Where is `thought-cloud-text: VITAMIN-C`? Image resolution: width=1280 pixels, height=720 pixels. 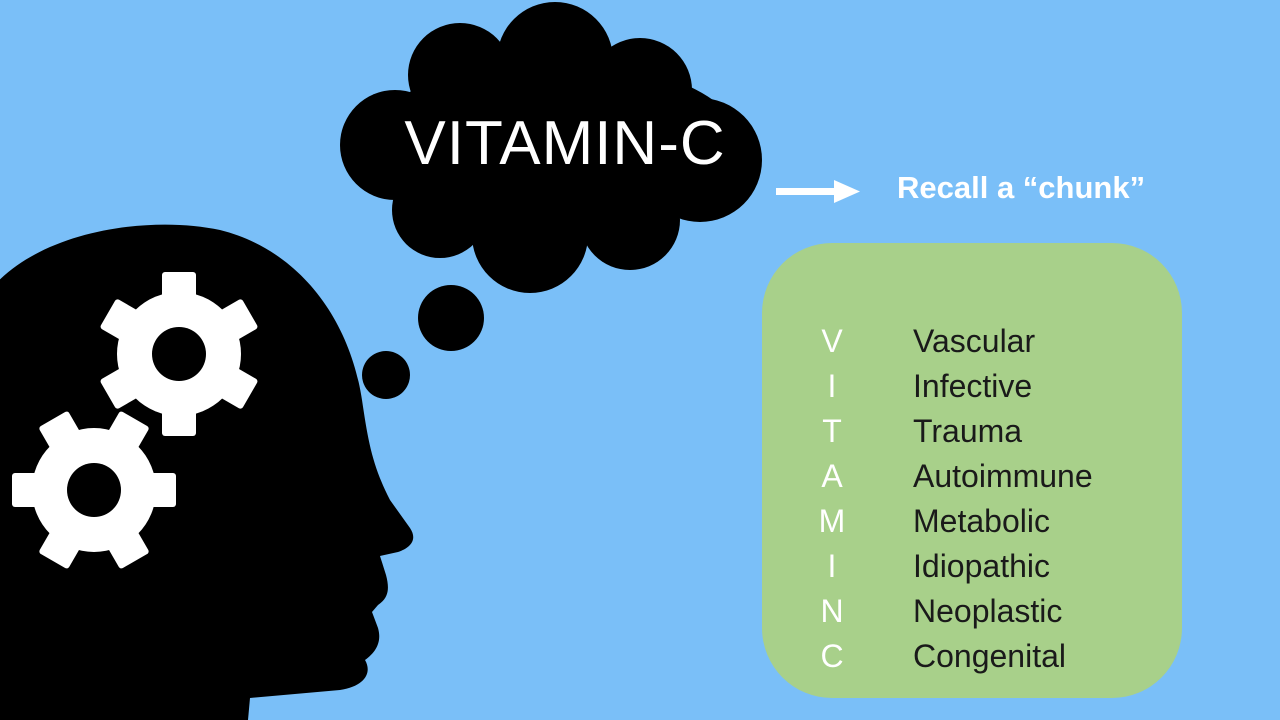 thought-cloud-text: VITAMIN-C is located at coordinates (565, 143).